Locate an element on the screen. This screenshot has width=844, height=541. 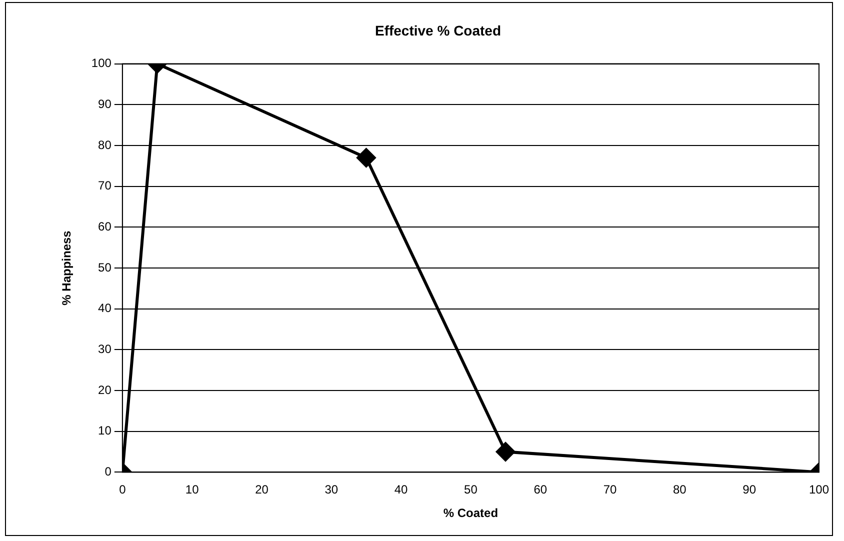
x-tick-label: 20 is located at coordinates (262, 489).